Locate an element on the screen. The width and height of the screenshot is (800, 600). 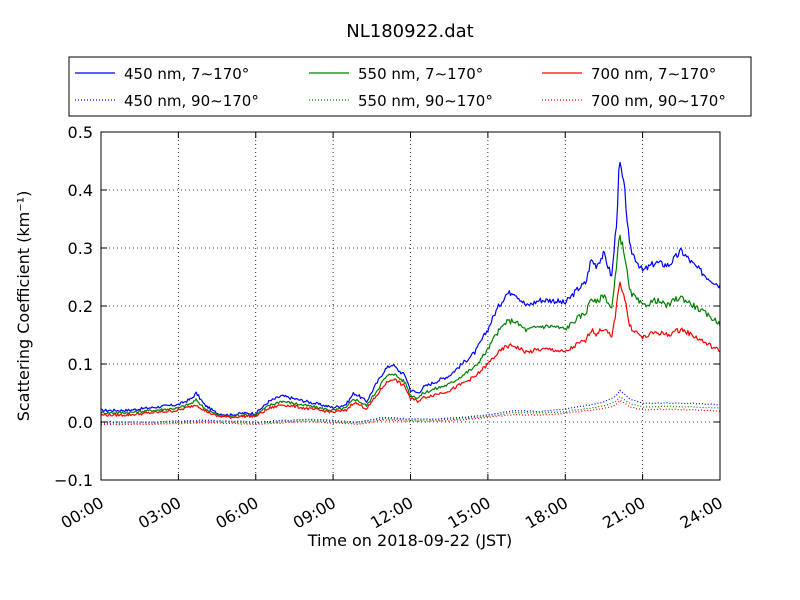
x-tick-label: 12:00 is located at coordinates (391, 513).